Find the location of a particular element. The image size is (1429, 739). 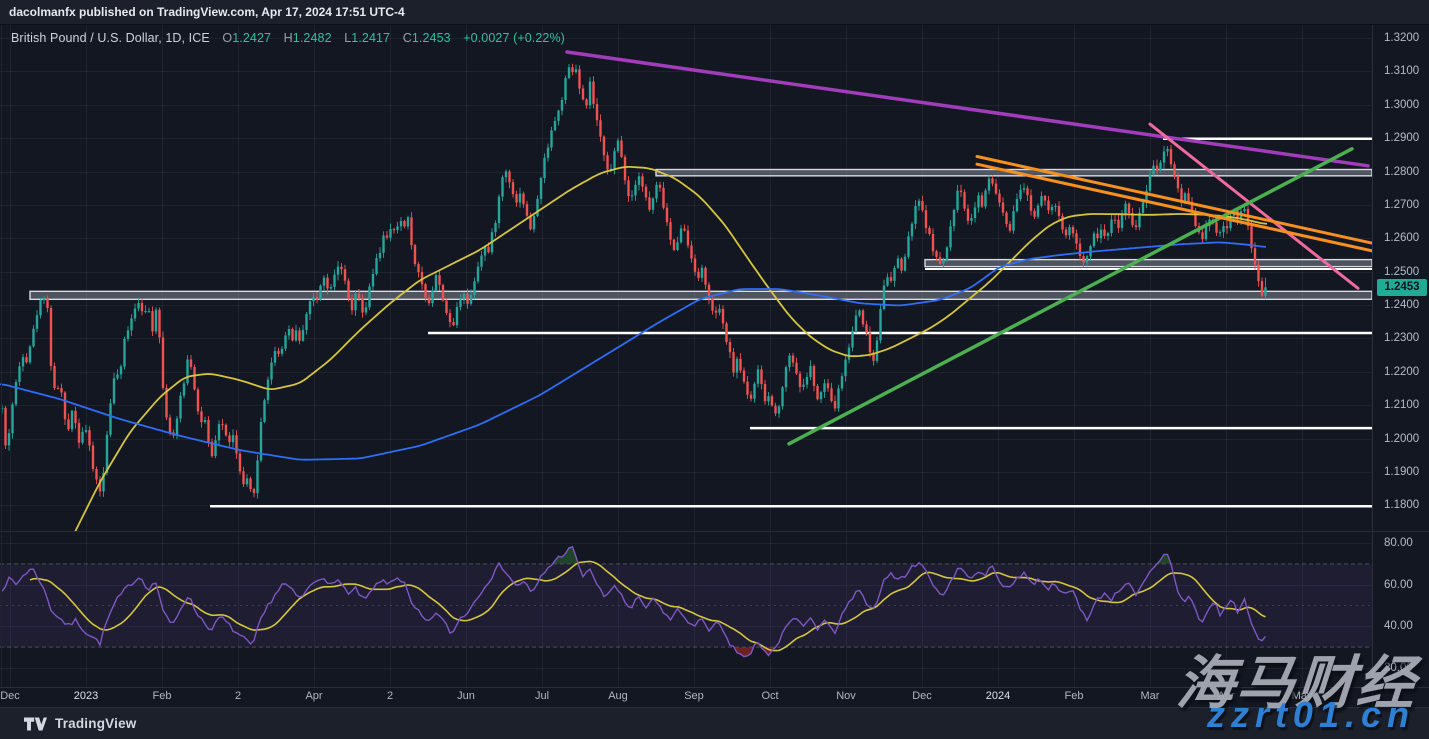

ohlc-low-label: L is located at coordinates (348, 38).